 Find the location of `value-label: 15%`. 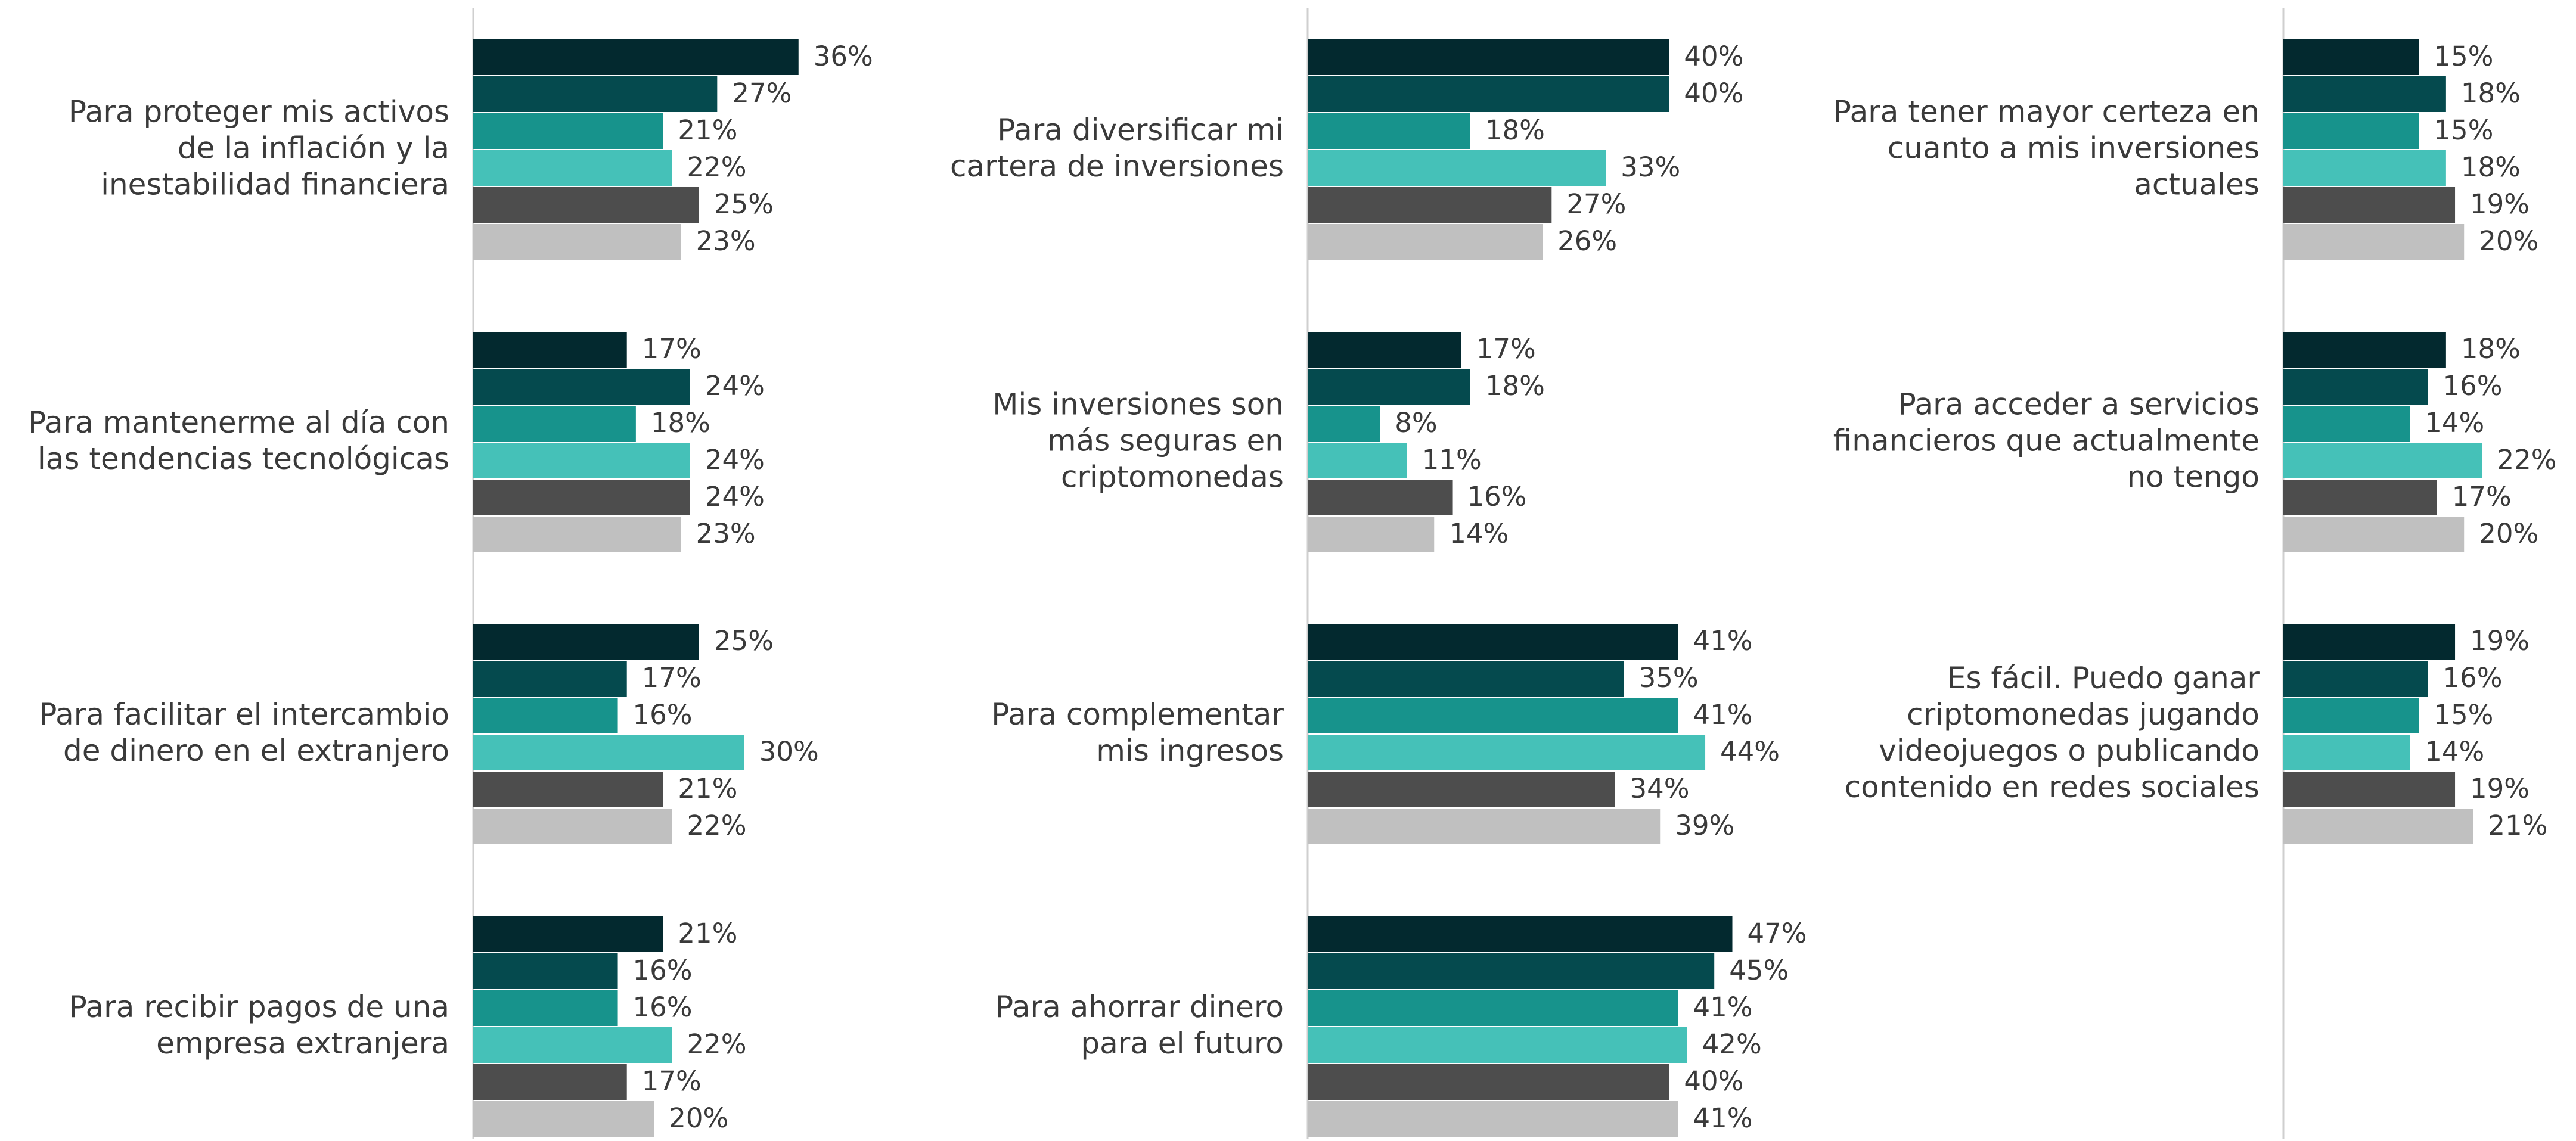

value-label: 15% is located at coordinates (2464, 56).